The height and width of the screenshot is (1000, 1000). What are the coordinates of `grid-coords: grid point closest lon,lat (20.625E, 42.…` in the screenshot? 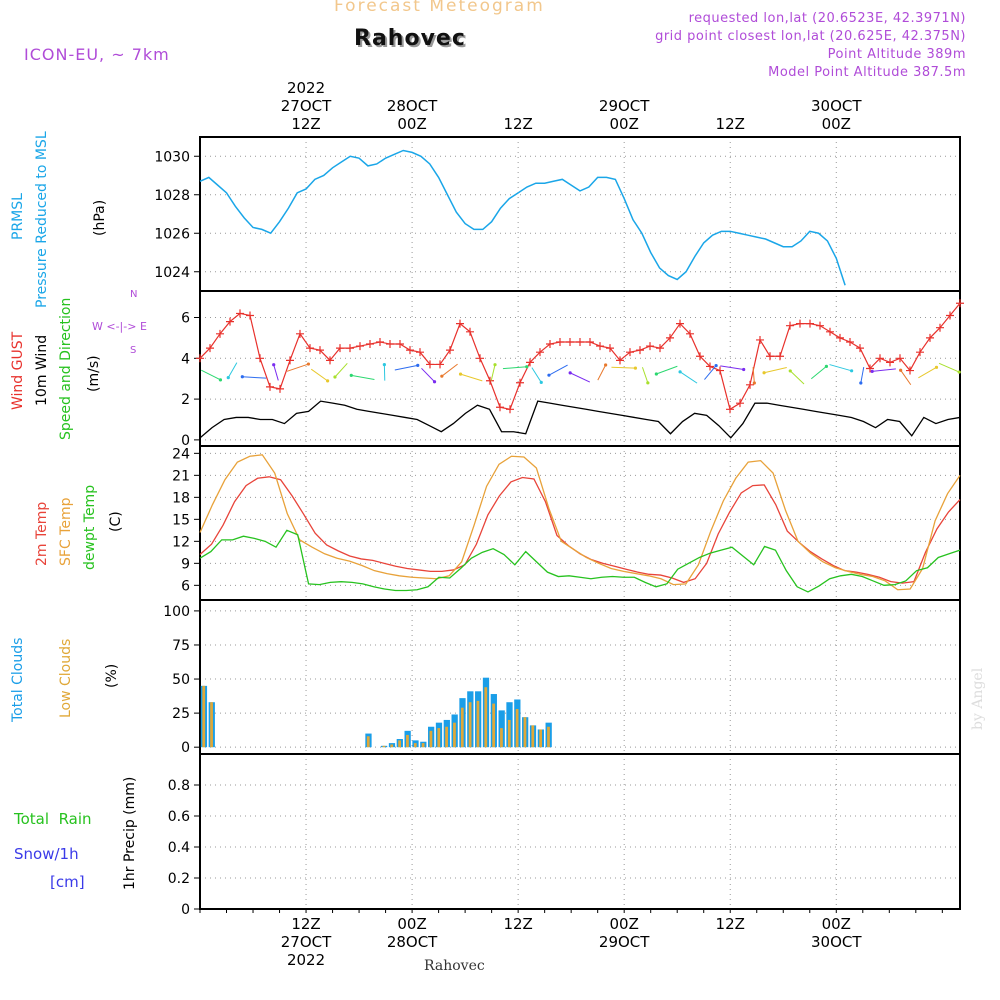 It's located at (810, 36).